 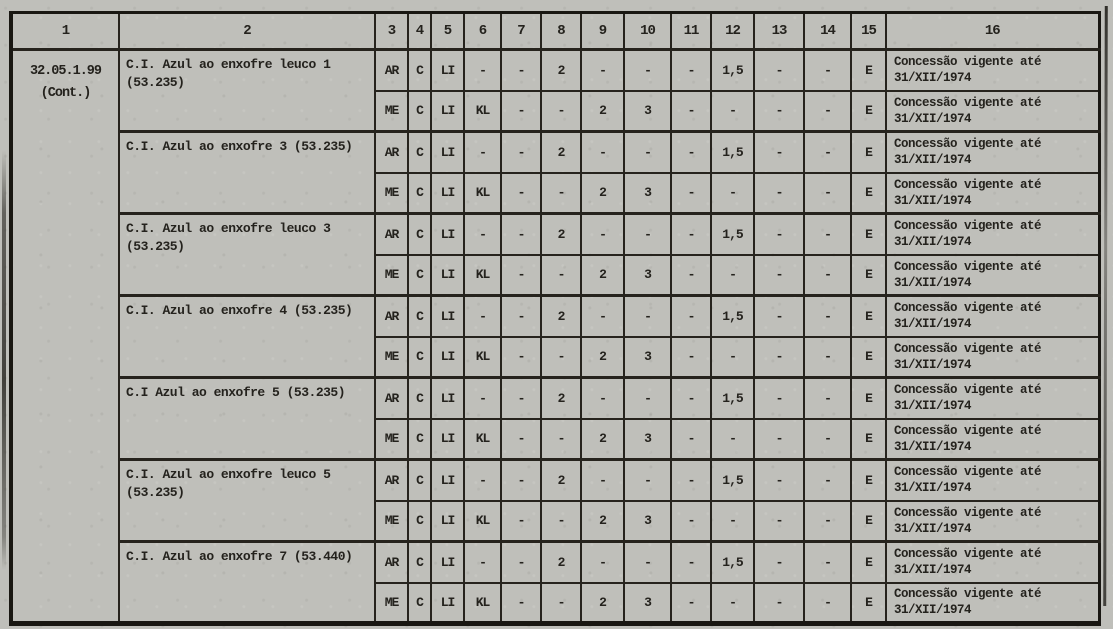 What do you see at coordinates (561, 31) in the screenshot?
I see `column-header-cell: 8` at bounding box center [561, 31].